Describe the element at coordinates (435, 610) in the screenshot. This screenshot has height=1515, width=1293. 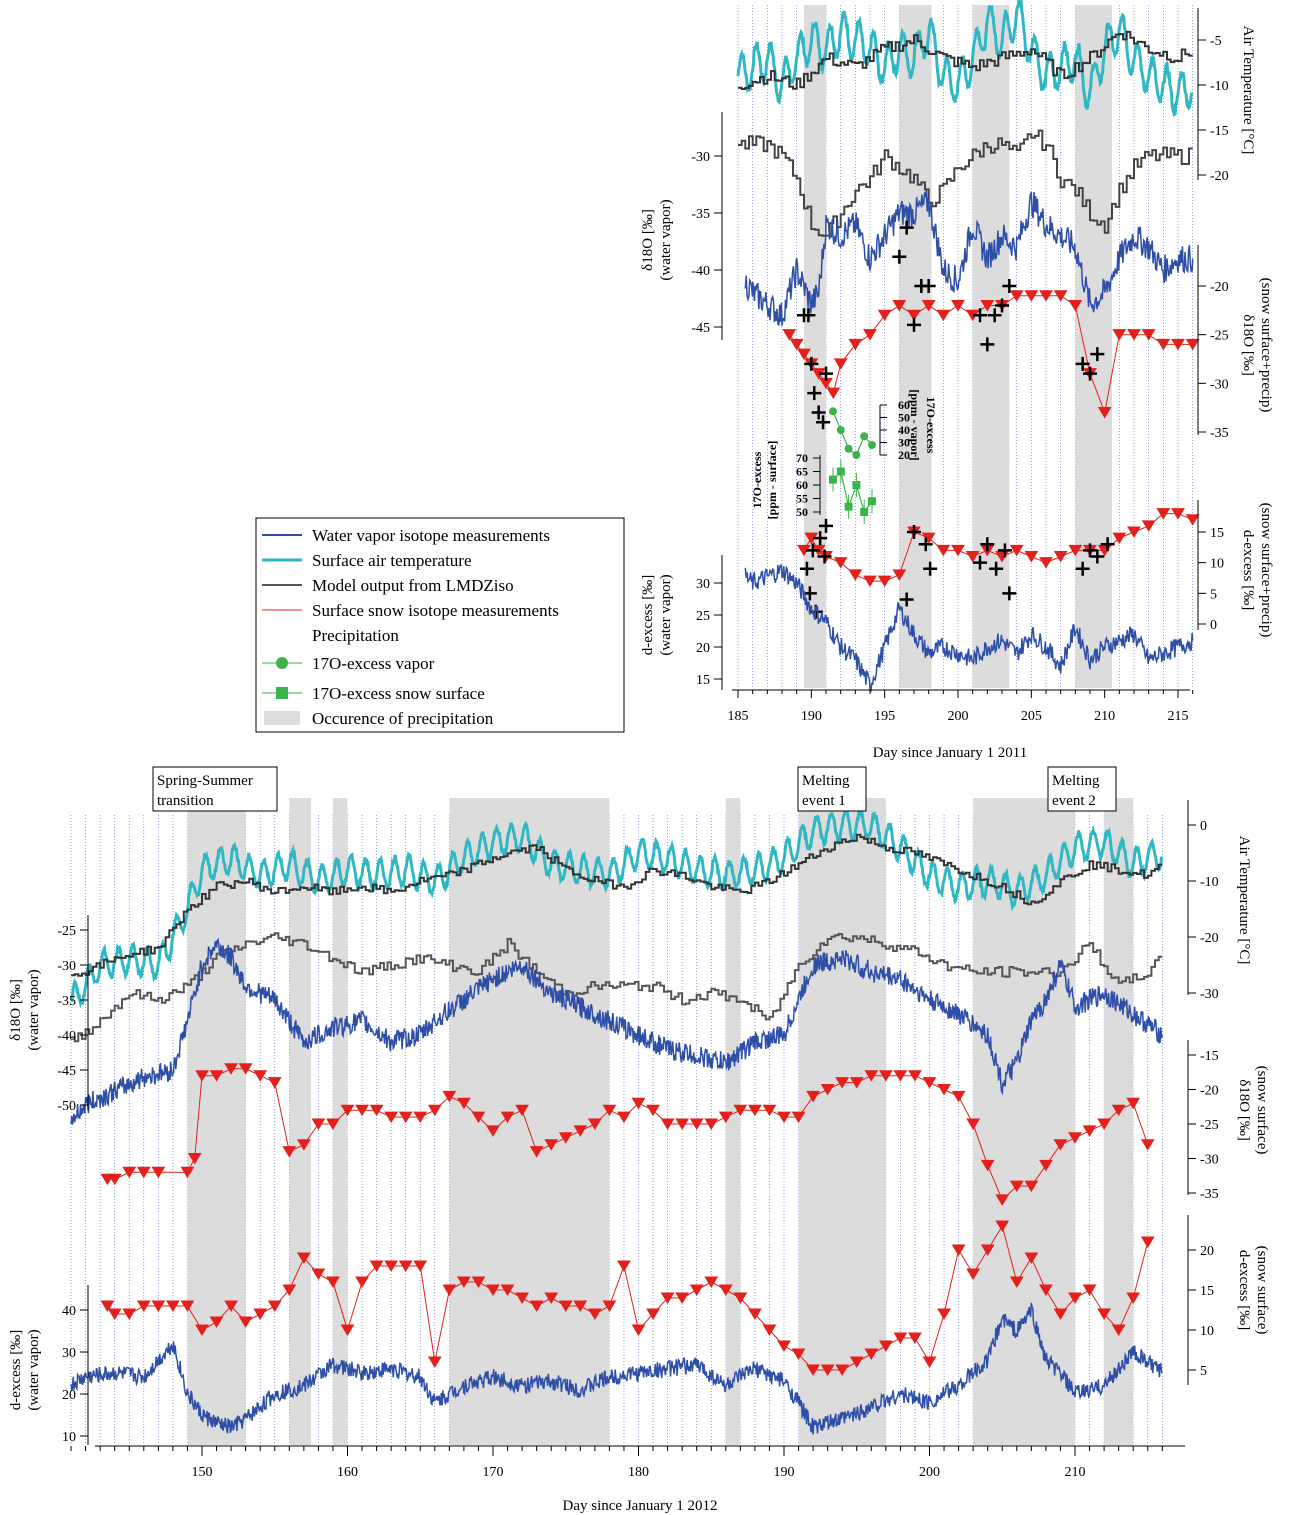
I see `legend-label: Surface snow isotope measurements` at that location.